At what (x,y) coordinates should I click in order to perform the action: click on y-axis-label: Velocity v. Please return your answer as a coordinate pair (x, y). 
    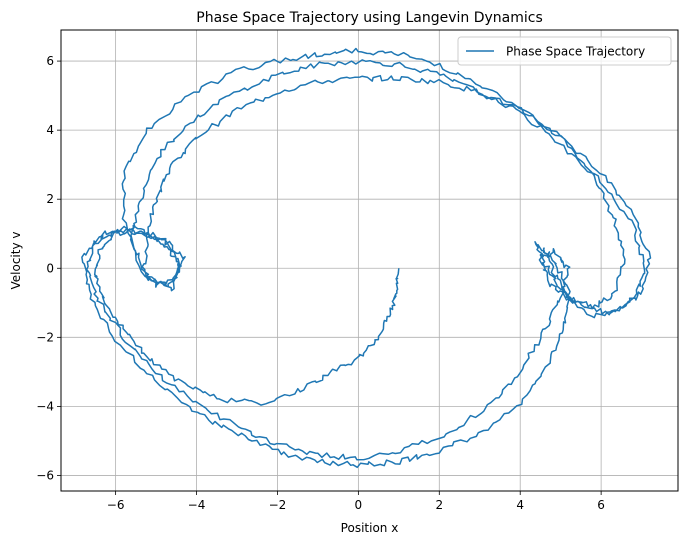
    Looking at the image, I should click on (16, 261).